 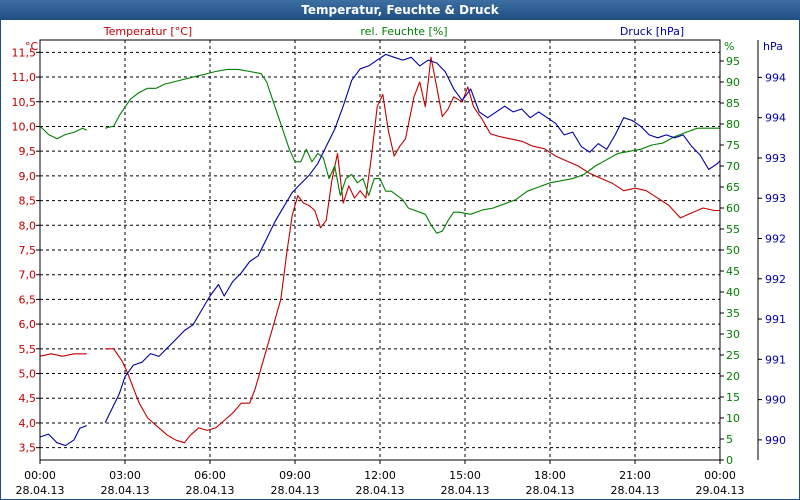 I want to click on x-tick-date: 29.04.13, so click(x=720, y=490).